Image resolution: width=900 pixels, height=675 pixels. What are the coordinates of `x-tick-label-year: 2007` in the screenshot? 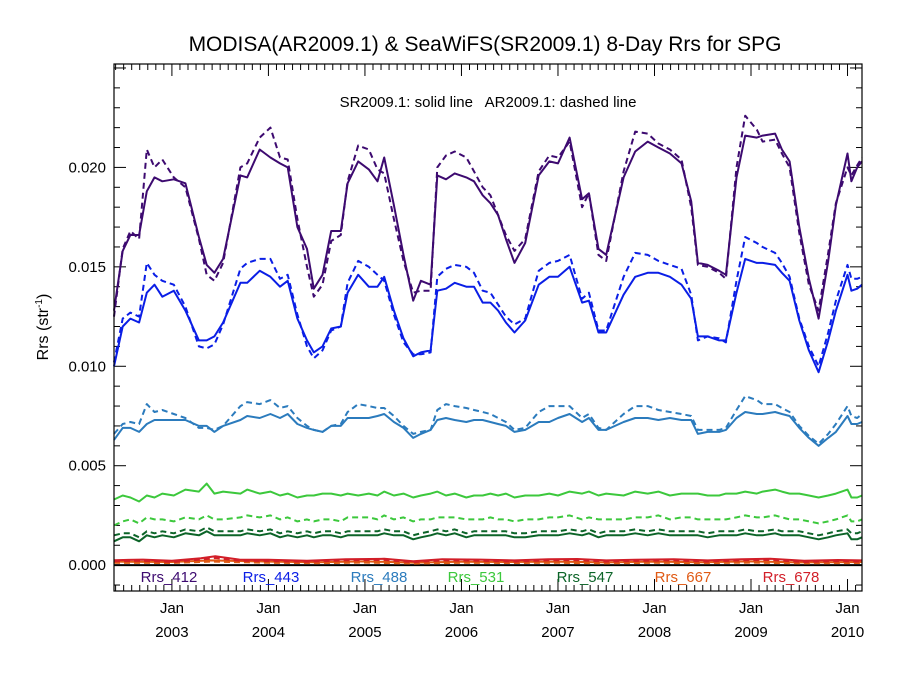 It's located at (557, 632).